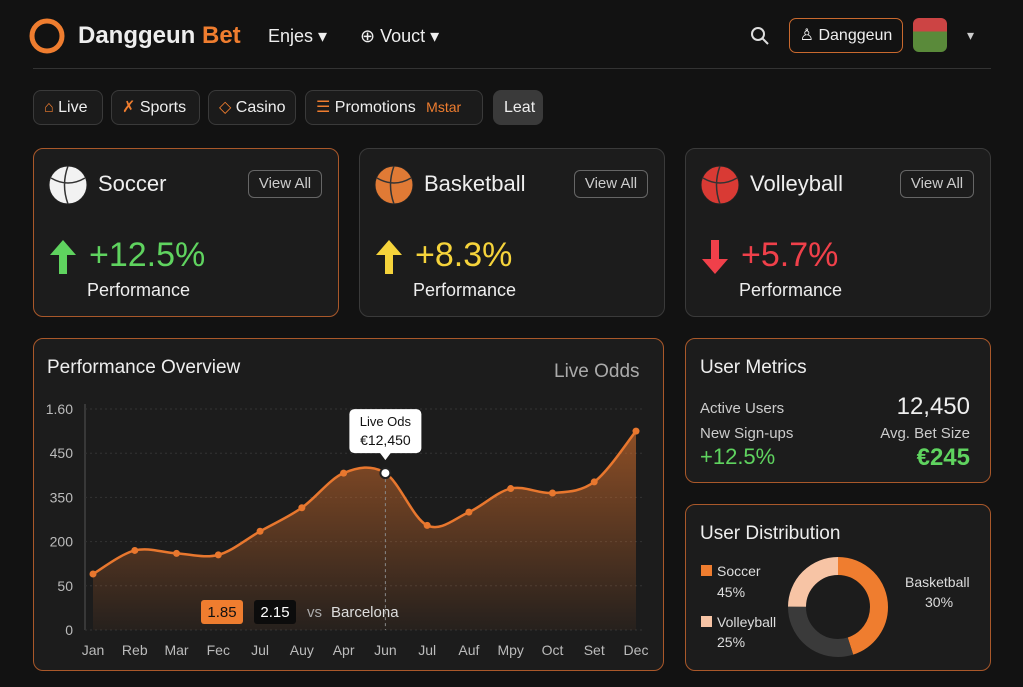 Image resolution: width=1023 pixels, height=687 pixels. Describe the element at coordinates (933, 406) in the screenshot. I see `metric-value: 12,450` at that location.